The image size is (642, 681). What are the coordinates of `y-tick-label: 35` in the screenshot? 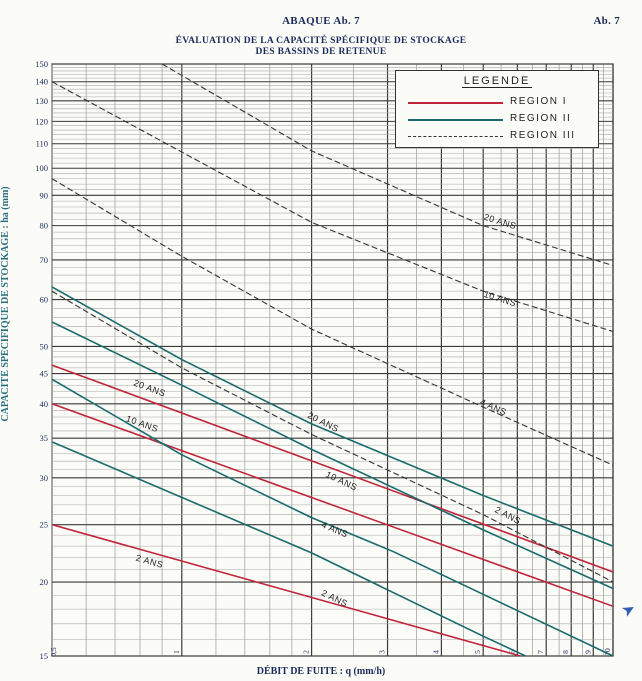 It's located at (44, 438).